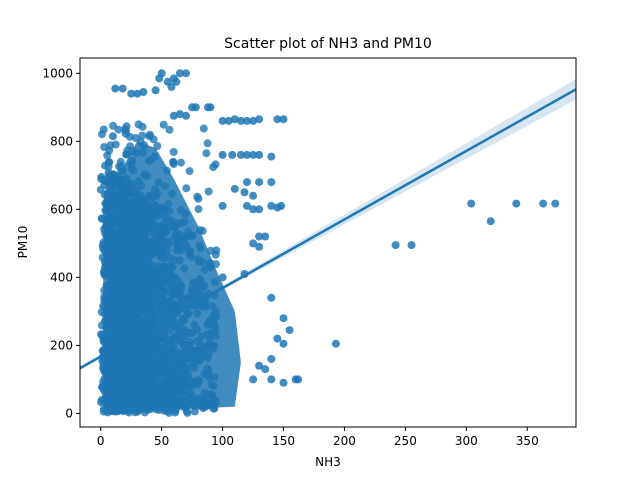 The width and height of the screenshot is (640, 480). What do you see at coordinates (61, 345) in the screenshot?
I see `y-tick-label: 200` at bounding box center [61, 345].